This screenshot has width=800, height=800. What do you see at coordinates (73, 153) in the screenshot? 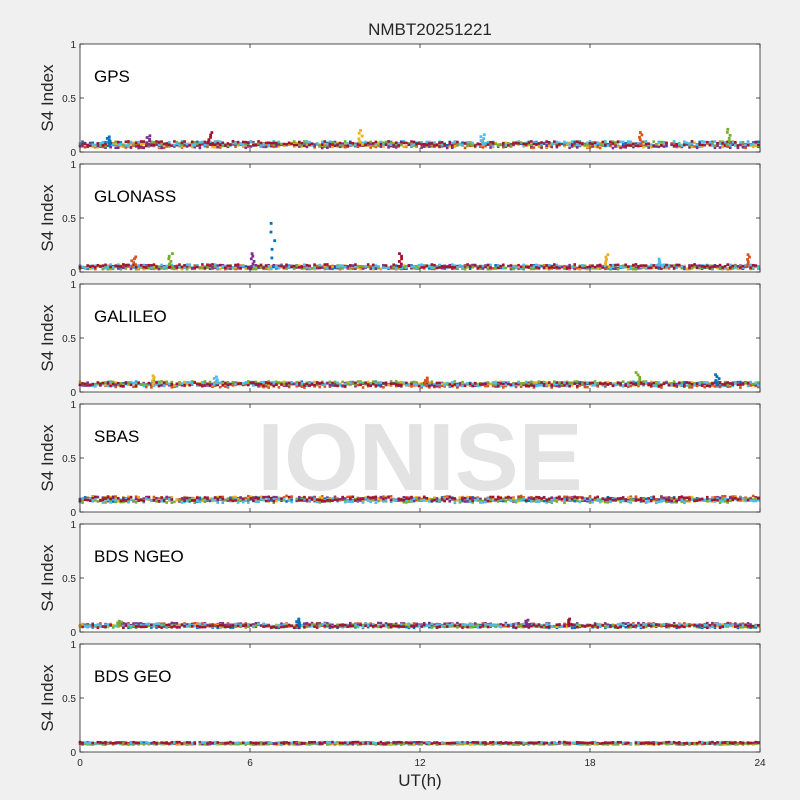
I see `y-tick-label: 0` at bounding box center [73, 153].